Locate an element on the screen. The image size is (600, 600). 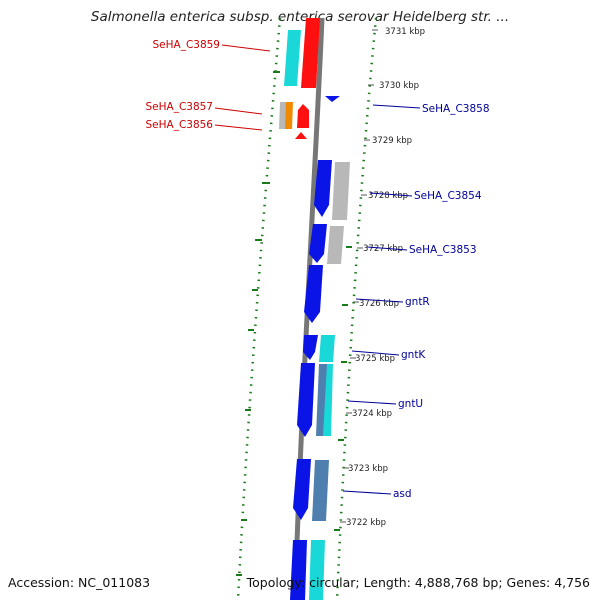
cds-orange-c3856 is located at coordinates (289, 115).